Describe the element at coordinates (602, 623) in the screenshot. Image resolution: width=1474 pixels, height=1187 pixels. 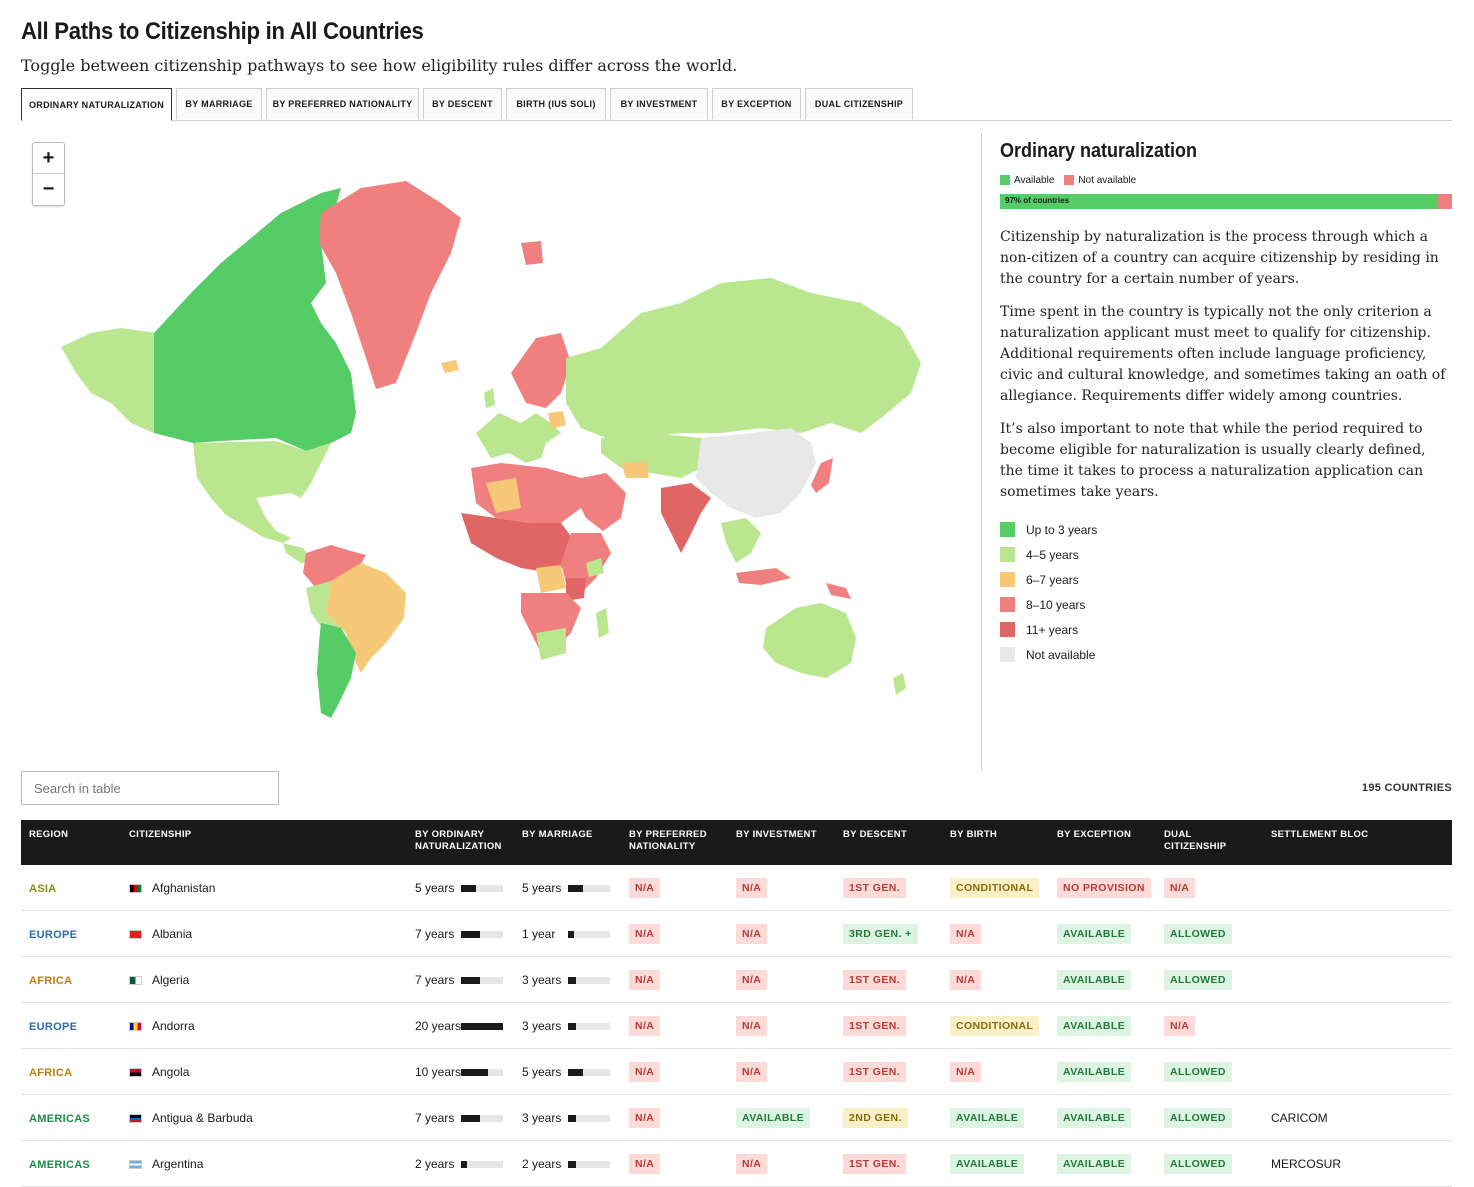
I see `country-madagascar` at that location.